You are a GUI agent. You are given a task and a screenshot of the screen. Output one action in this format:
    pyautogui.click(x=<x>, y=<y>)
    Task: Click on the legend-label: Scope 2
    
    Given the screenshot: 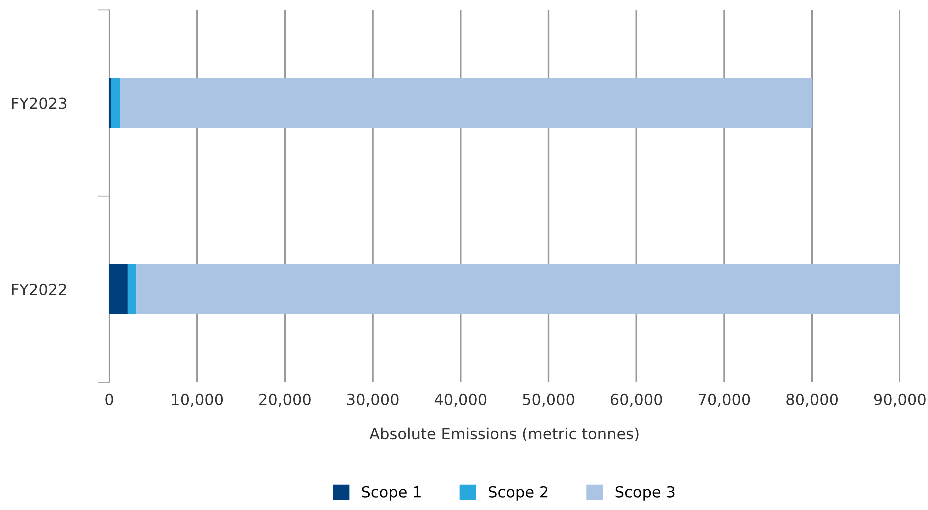 What is the action you would take?
    pyautogui.click(x=518, y=493)
    